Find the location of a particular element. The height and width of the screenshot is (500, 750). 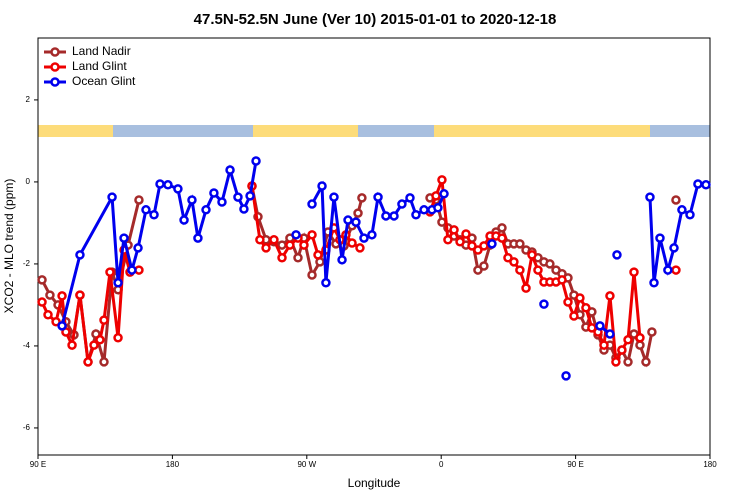

y-tick-label: 2 is located at coordinates (28, 99).